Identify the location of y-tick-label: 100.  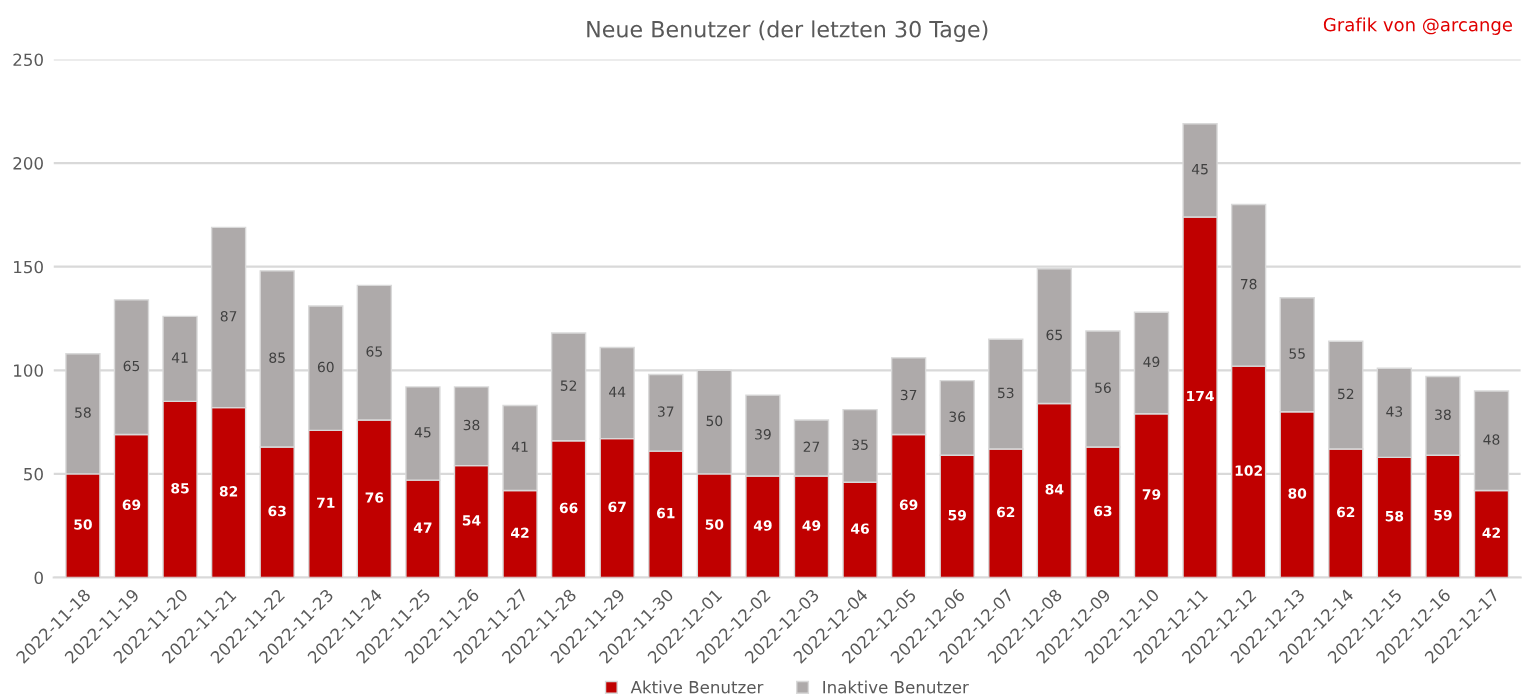
(28, 370).